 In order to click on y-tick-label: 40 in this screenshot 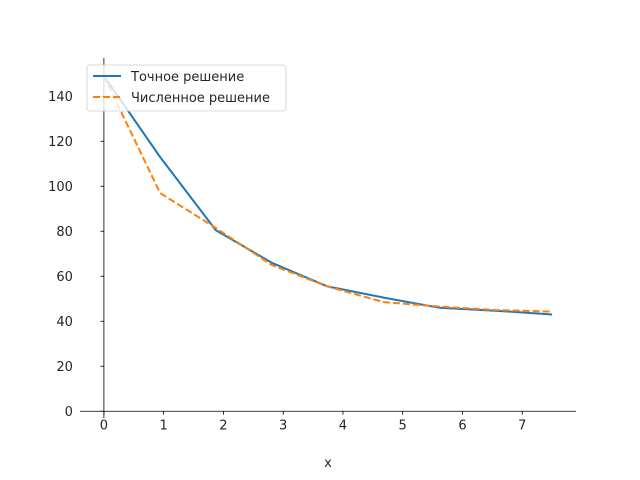, I will do `click(64, 322)`.